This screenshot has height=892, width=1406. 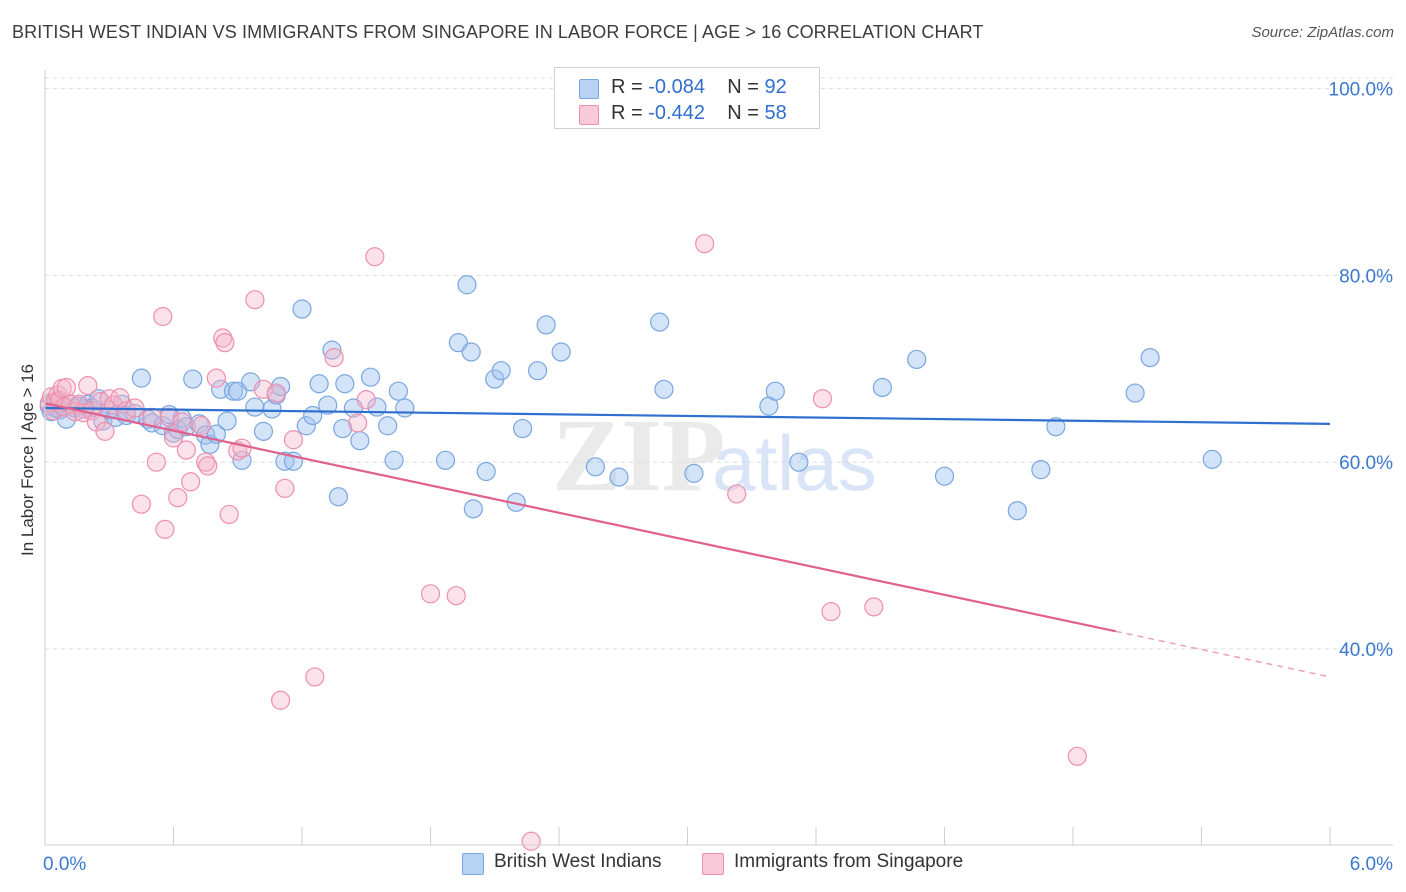 What do you see at coordinates (473, 864) in the screenshot?
I see `bottom-legend-swatch-blue` at bounding box center [473, 864].